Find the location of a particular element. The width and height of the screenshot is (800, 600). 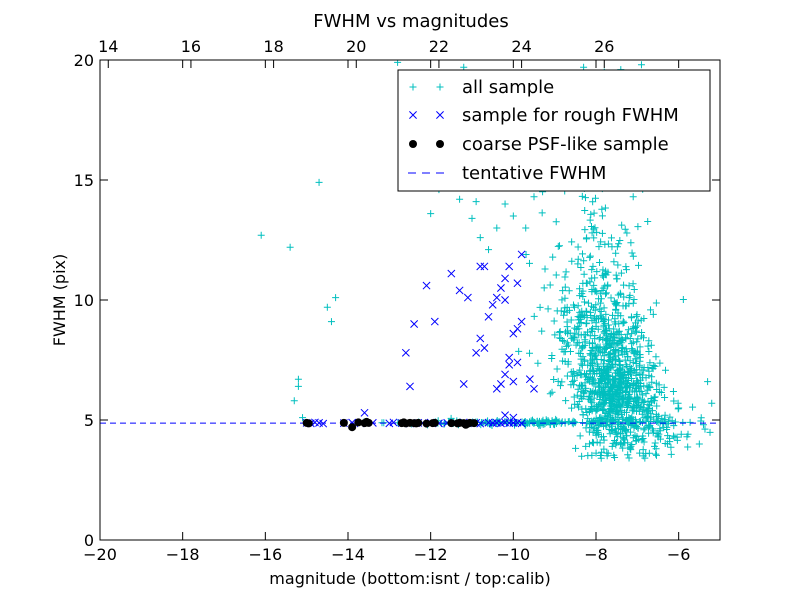

y-tick-label: 0 is located at coordinates (89, 540).